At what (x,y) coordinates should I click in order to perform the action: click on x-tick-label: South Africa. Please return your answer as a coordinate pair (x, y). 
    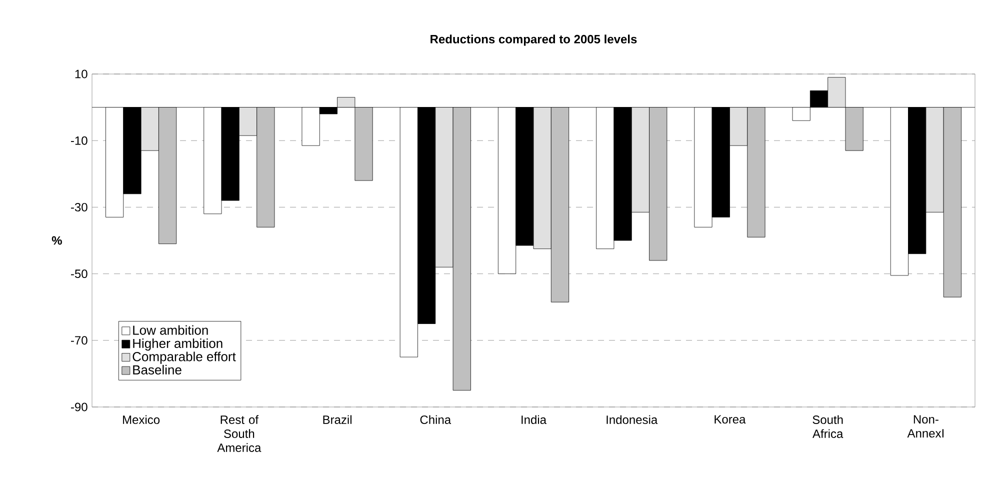
    Looking at the image, I should click on (828, 426).